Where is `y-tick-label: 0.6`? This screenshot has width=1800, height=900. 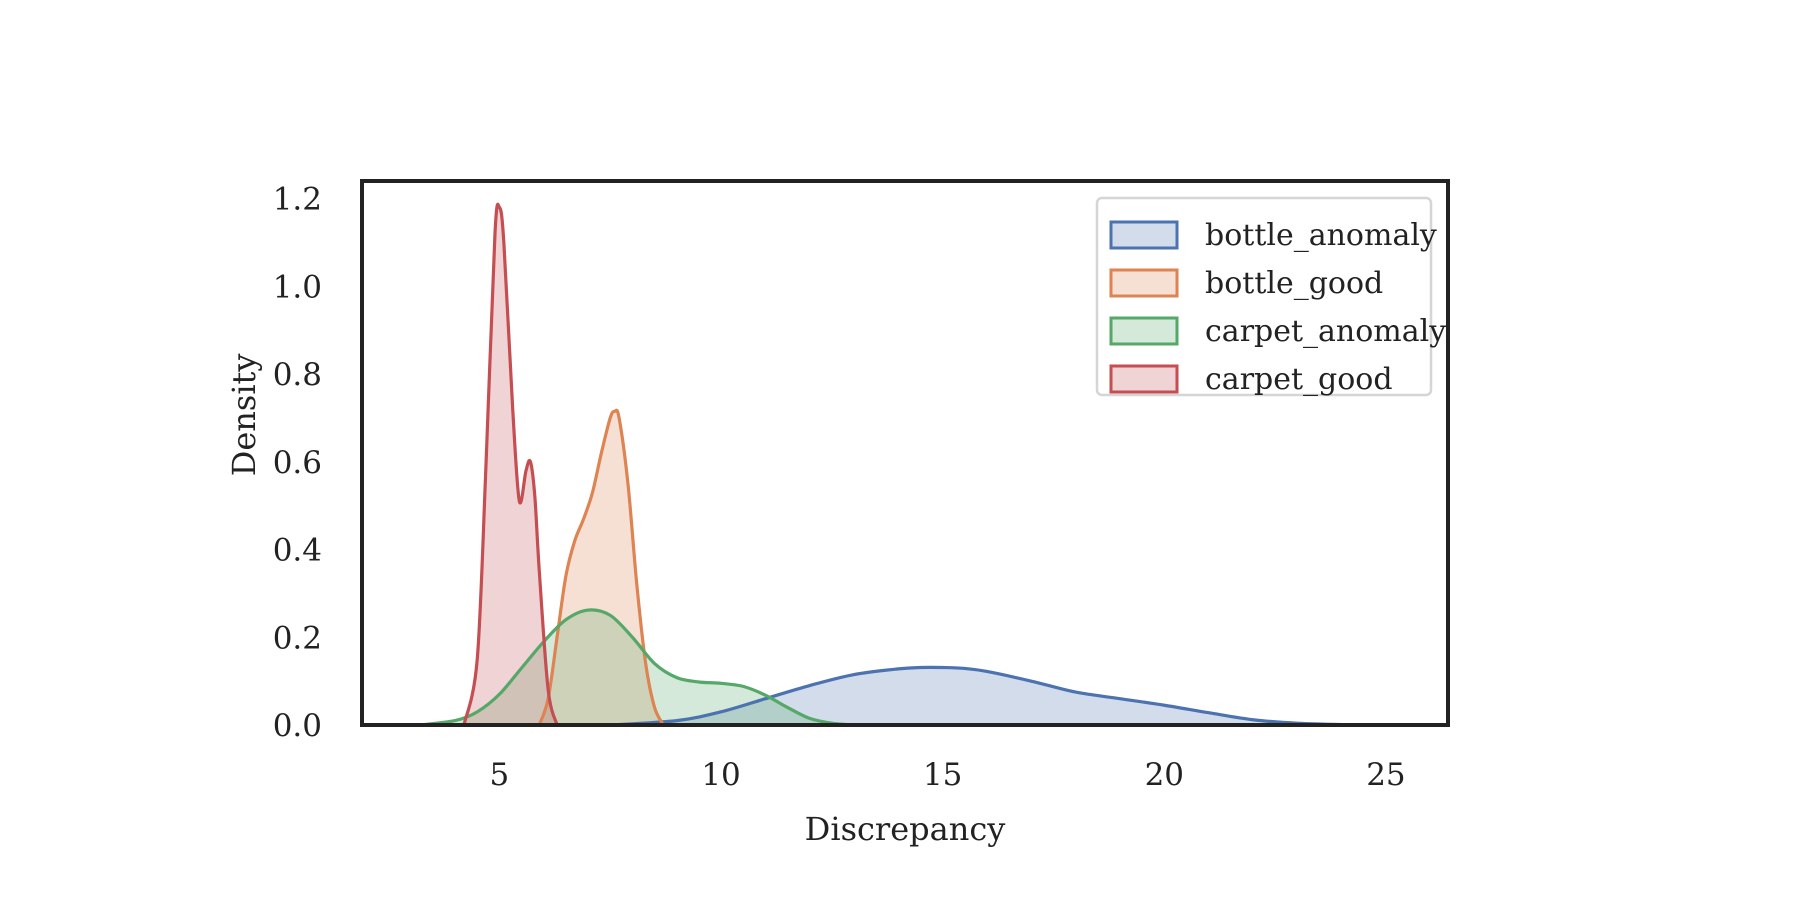
y-tick-label: 0.6 is located at coordinates (297, 463).